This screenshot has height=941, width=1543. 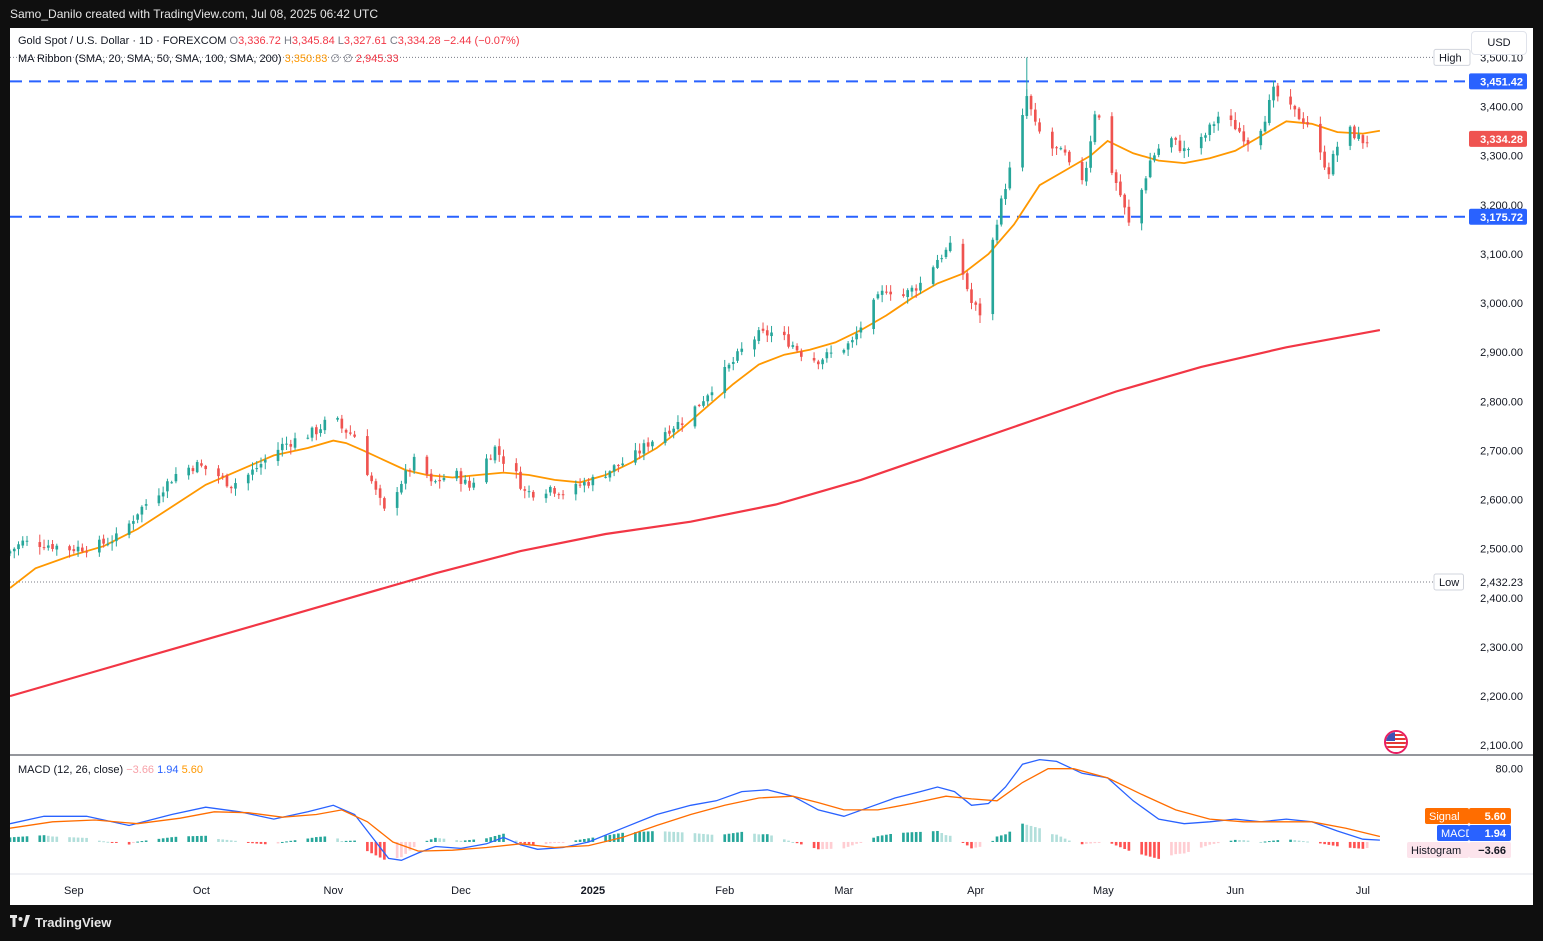 I want to click on tradingview-brand: TradingView, so click(x=73, y=922).